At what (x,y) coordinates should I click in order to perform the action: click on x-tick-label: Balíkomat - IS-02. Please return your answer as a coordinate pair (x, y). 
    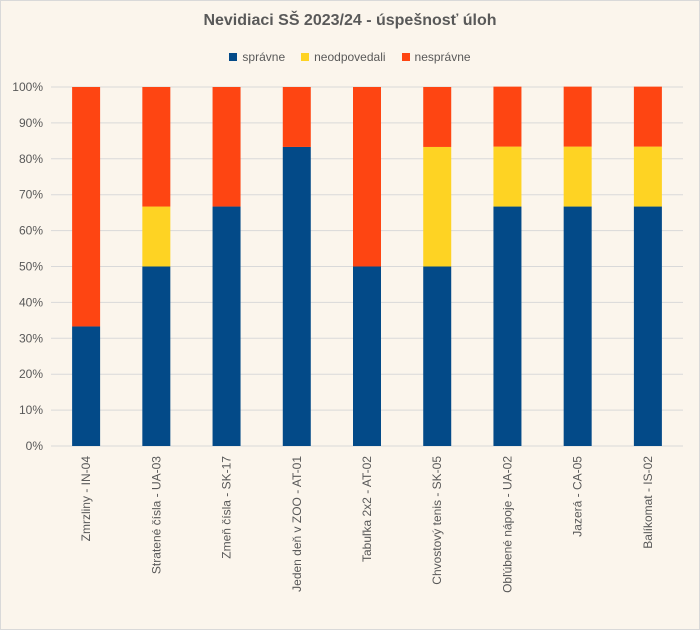
    Looking at the image, I should click on (648, 502).